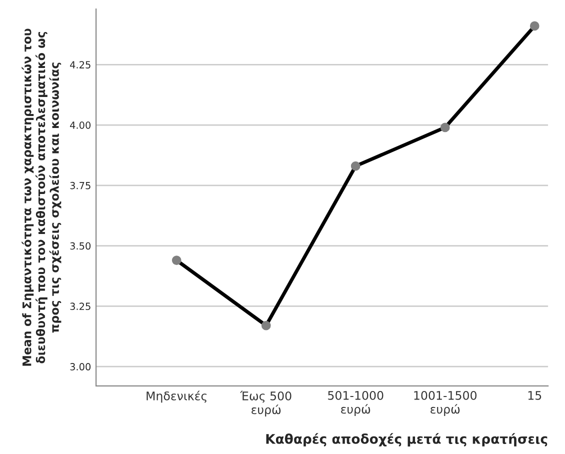 Image resolution: width=565 pixels, height=454 pixels. I want to click on y-tick-label: 3.75, so click(80, 186).